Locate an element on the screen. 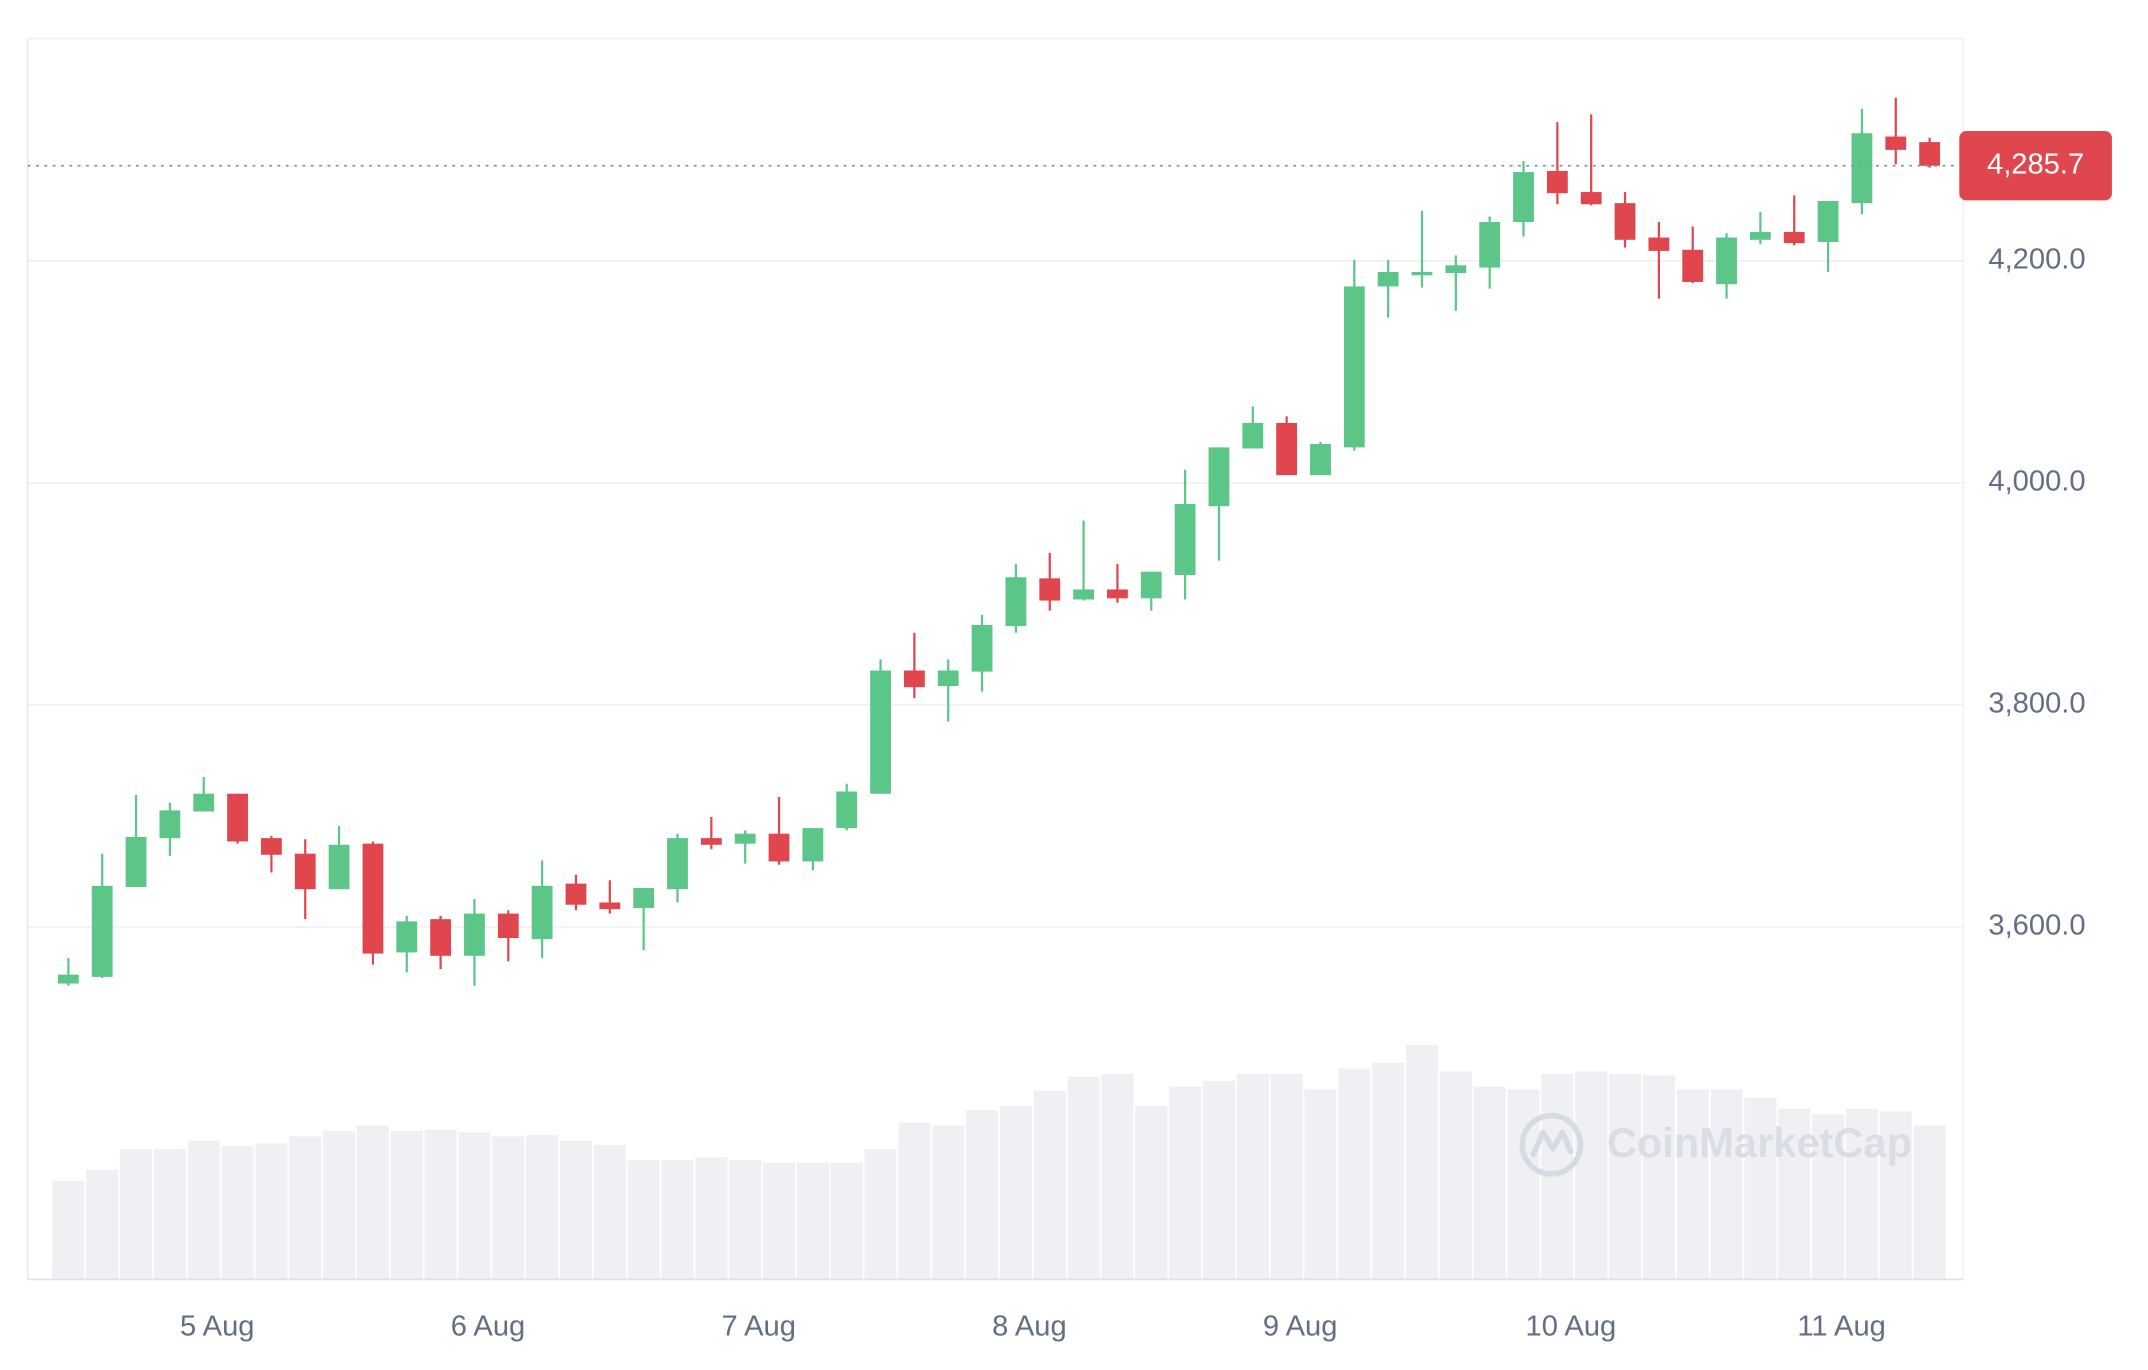 Image resolution: width=2148 pixels, height=1370 pixels. x-tick-label: 7 Aug is located at coordinates (758, 1327).